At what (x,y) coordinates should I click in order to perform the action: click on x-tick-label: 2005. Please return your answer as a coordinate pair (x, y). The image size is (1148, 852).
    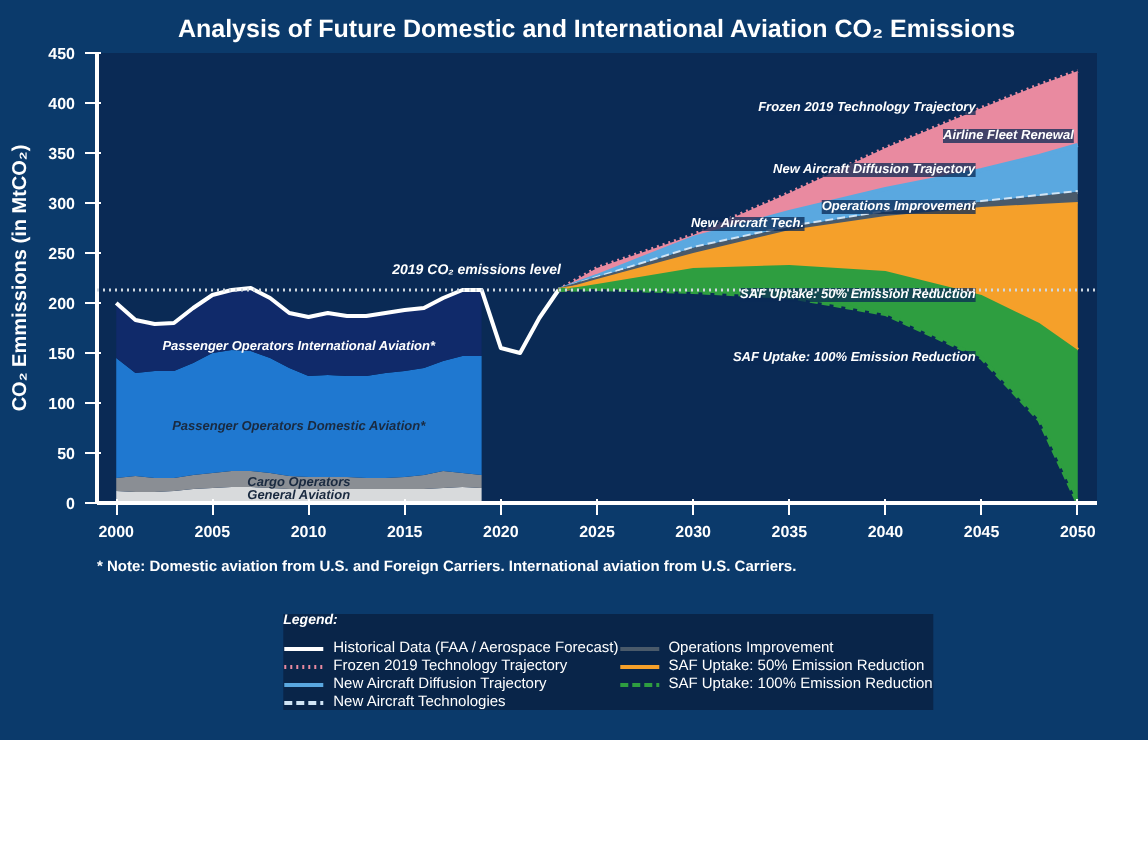
    Looking at the image, I should click on (213, 532).